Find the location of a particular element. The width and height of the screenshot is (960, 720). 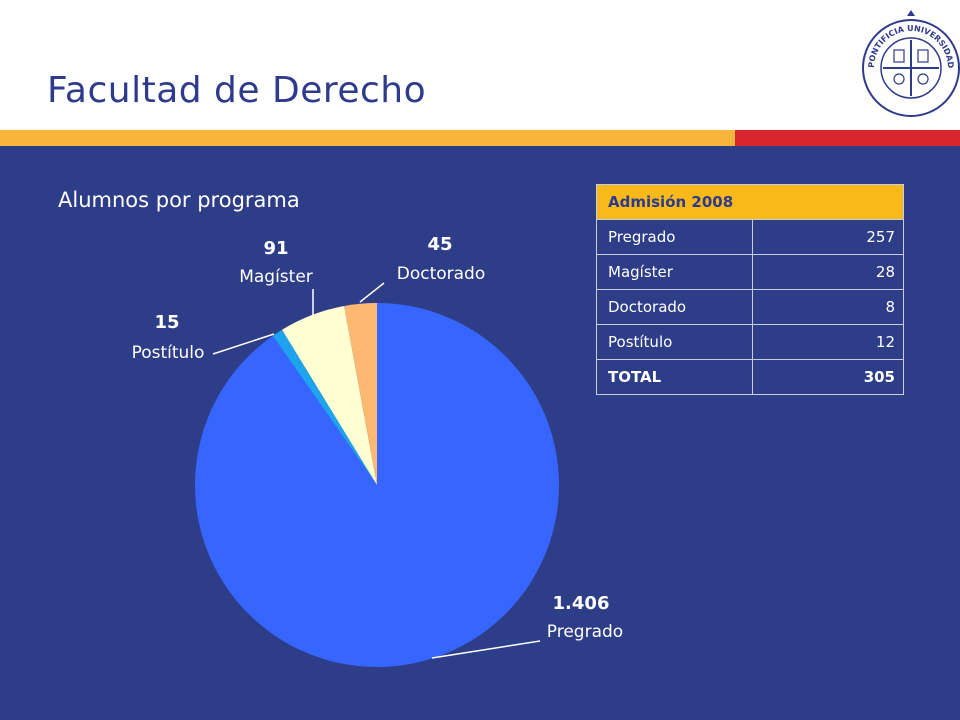

table-row: Postítulo 12 is located at coordinates (750, 342).